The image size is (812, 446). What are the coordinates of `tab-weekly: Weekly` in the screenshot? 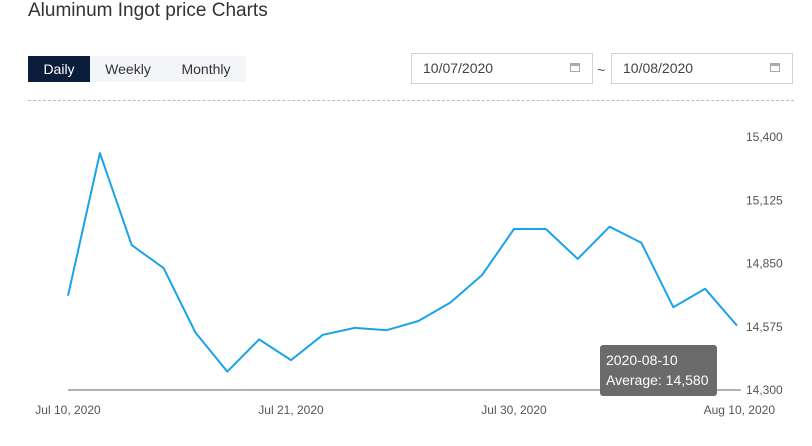 It's located at (128, 69).